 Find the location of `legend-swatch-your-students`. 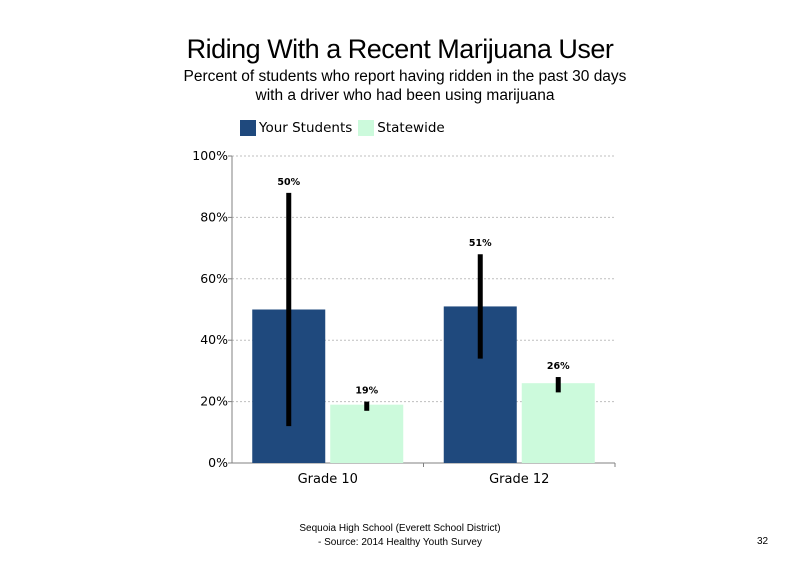

legend-swatch-your-students is located at coordinates (248, 128).